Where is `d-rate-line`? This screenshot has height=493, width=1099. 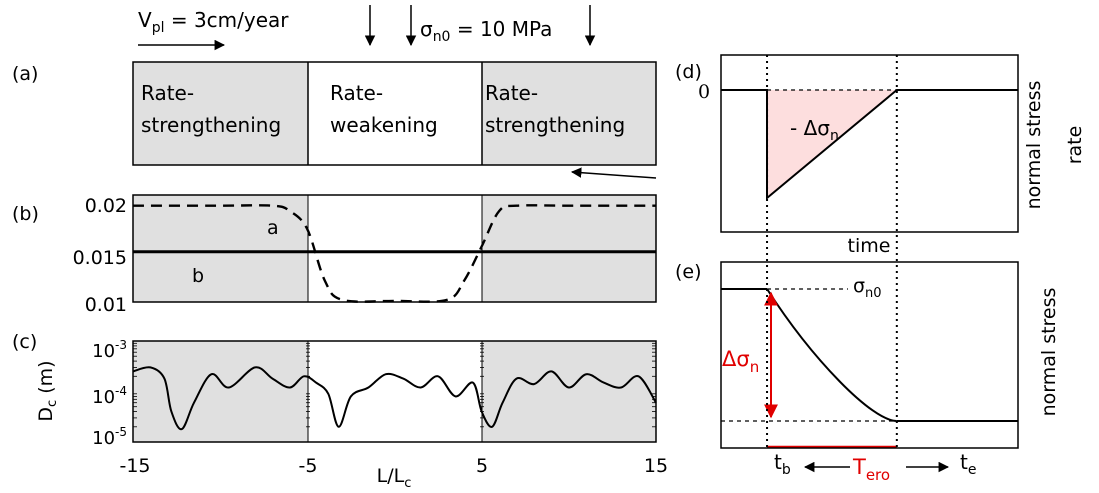 d-rate-line is located at coordinates (869, 145).